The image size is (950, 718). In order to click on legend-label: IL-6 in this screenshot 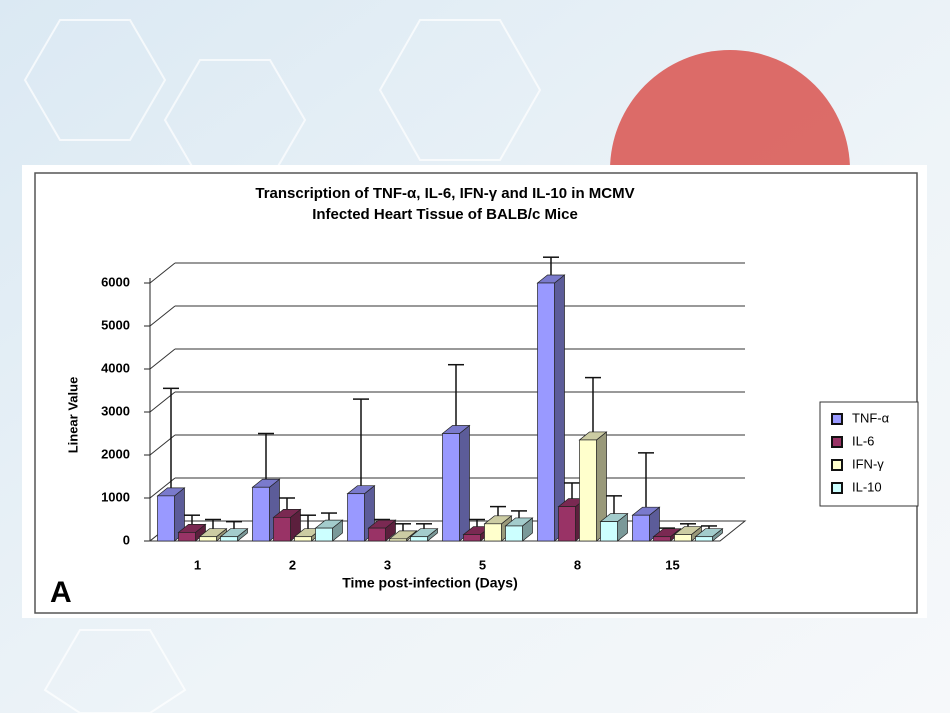, I will do `click(863, 440)`.